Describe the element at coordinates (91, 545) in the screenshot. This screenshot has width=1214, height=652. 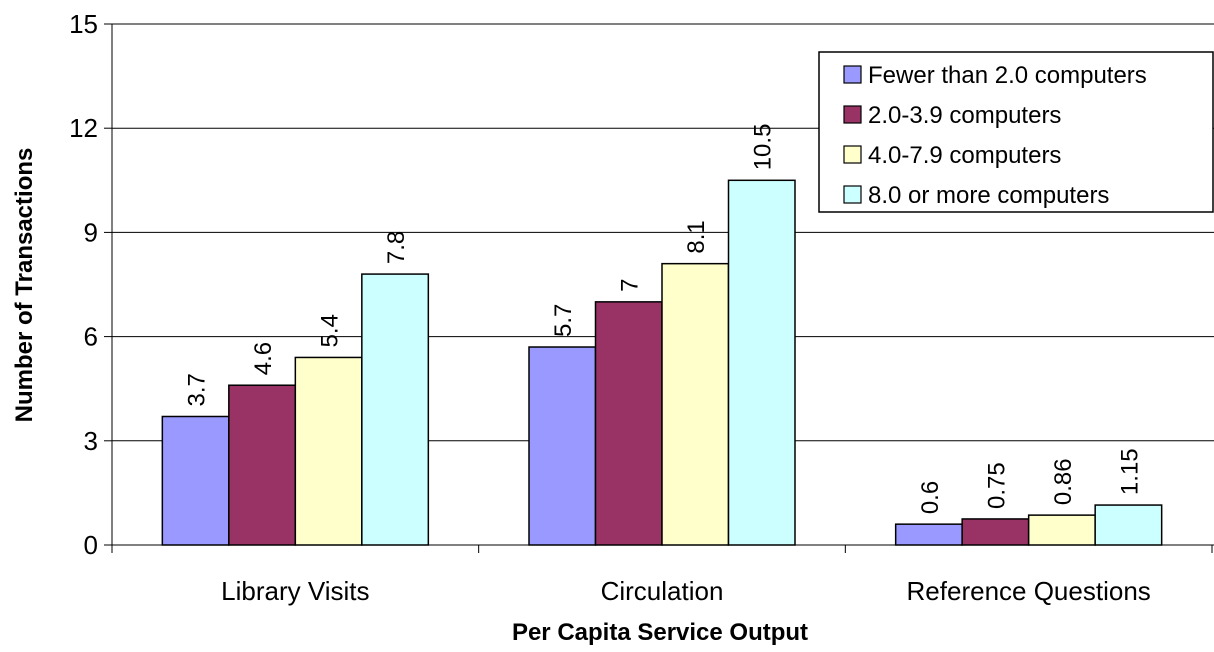
I see `y-tick-label: 0` at that location.